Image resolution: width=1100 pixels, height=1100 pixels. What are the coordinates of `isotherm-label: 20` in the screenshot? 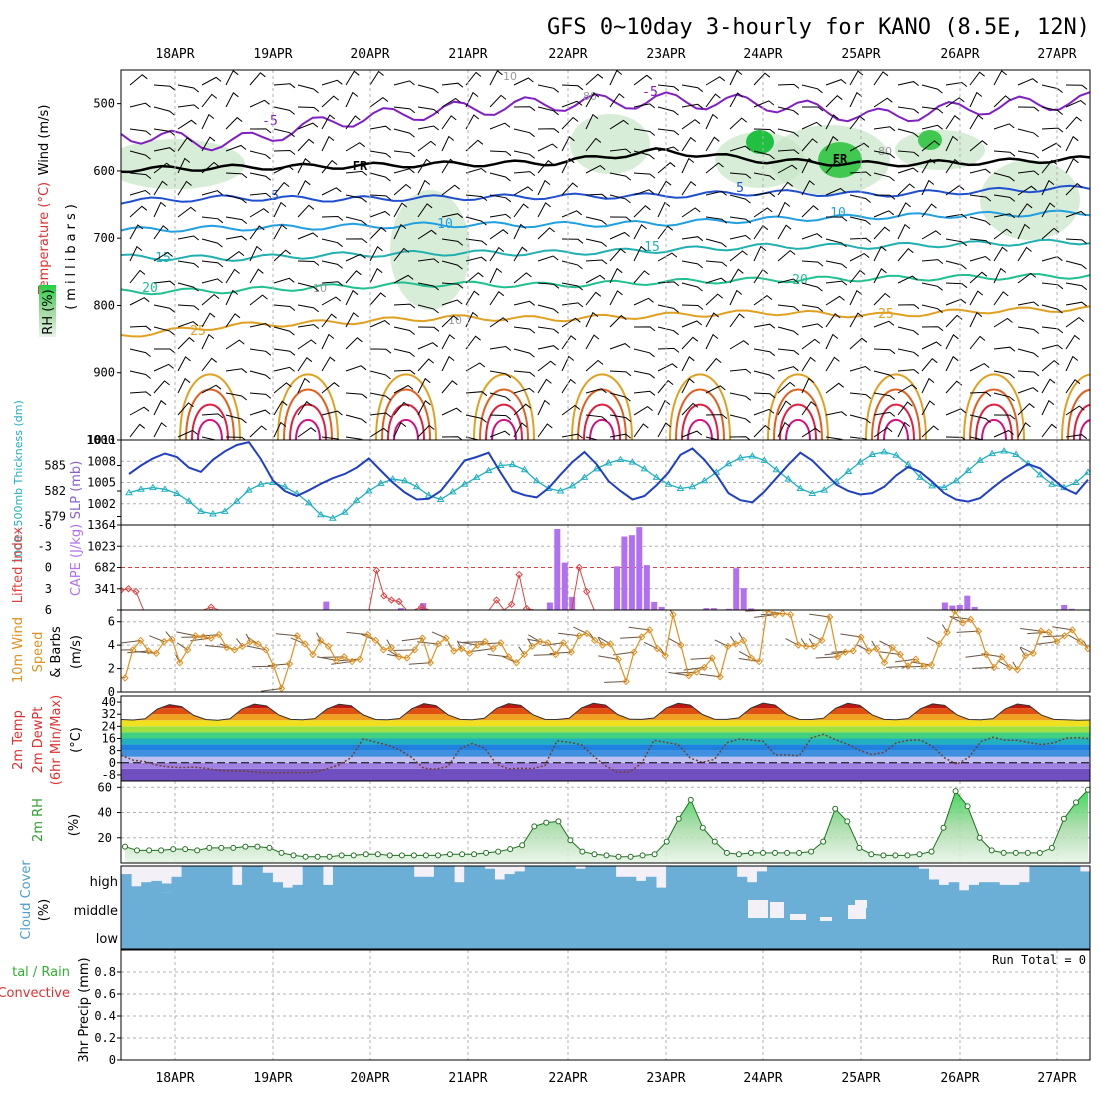 It's located at (150, 288).